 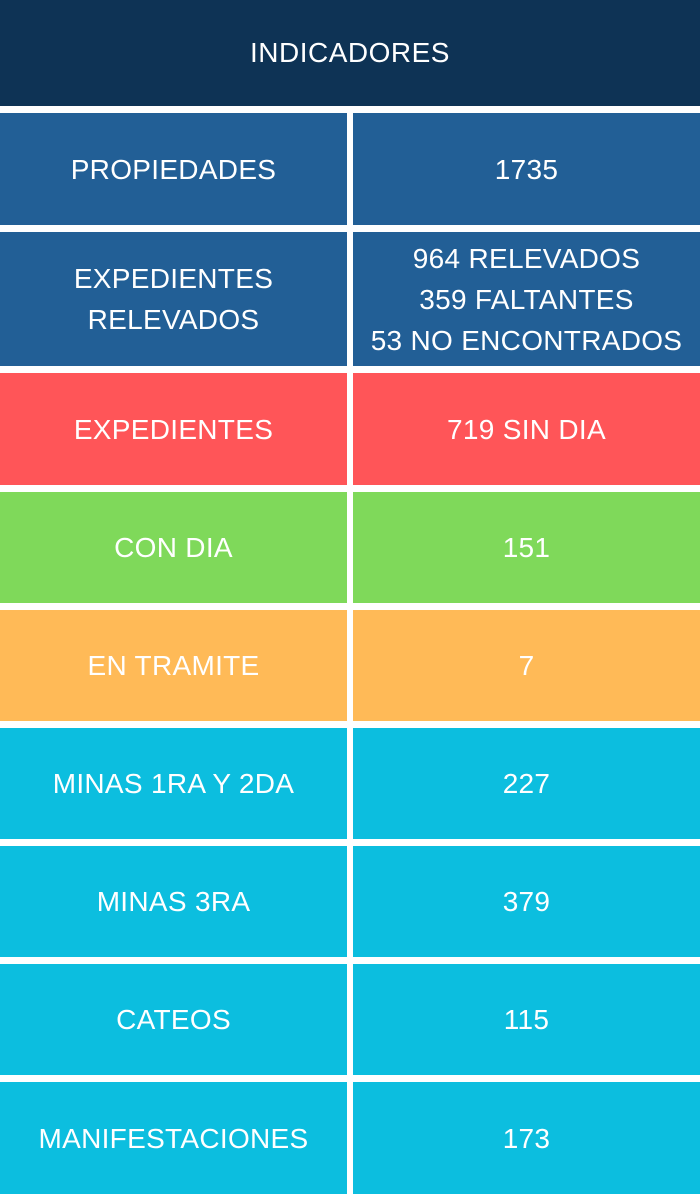 I want to click on row-value-manifestaciones: 173, so click(x=526, y=1138).